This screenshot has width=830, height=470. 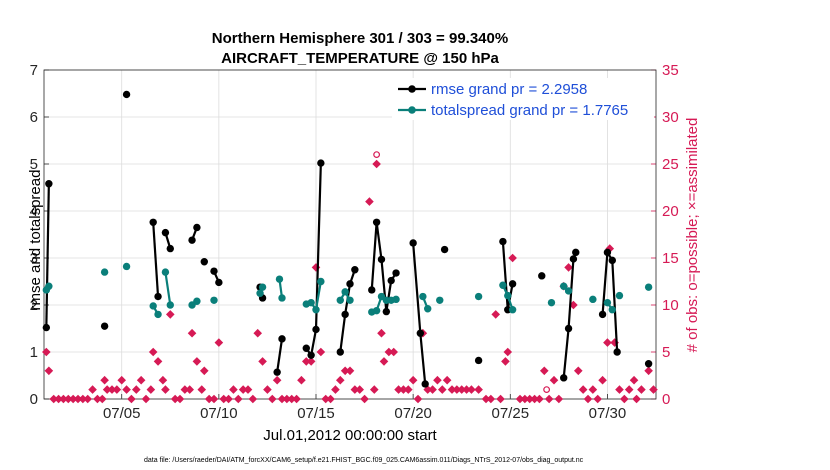 What do you see at coordinates (511, 413) in the screenshot?
I see `x-tick-label: 07/25` at bounding box center [511, 413].